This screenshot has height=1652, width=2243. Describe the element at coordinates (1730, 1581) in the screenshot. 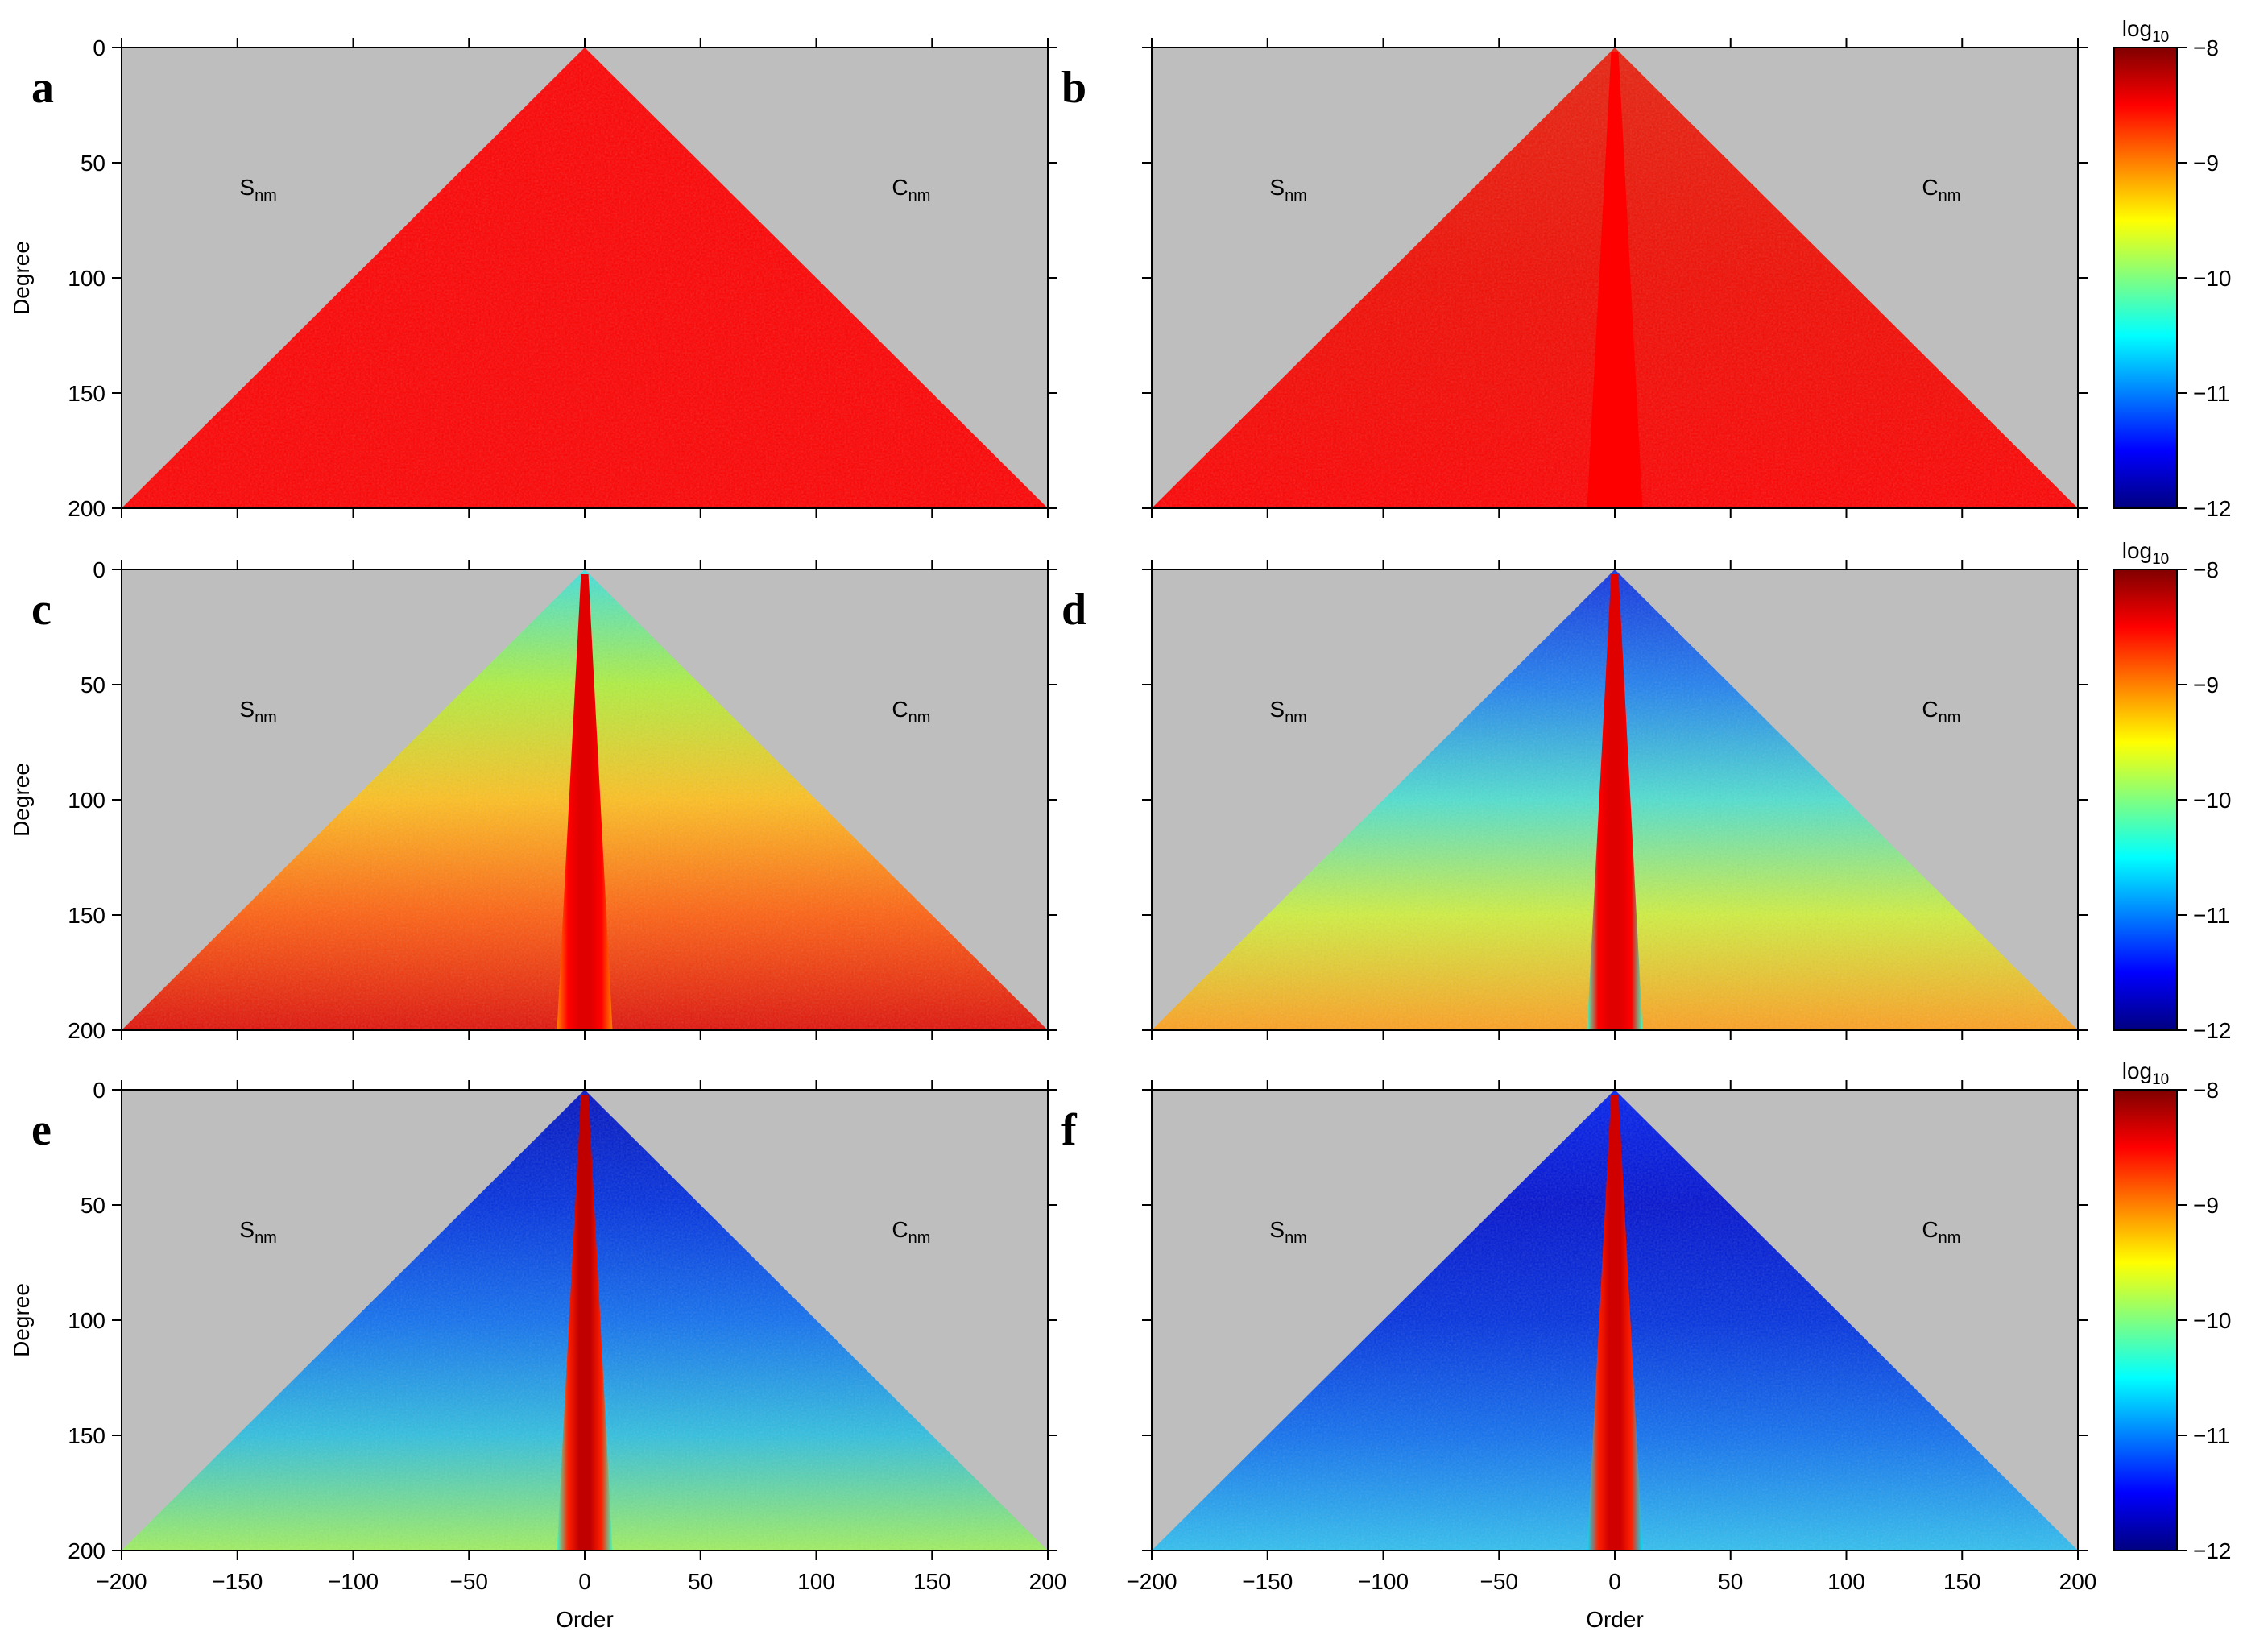

I see `x-tick-label: 50` at that location.